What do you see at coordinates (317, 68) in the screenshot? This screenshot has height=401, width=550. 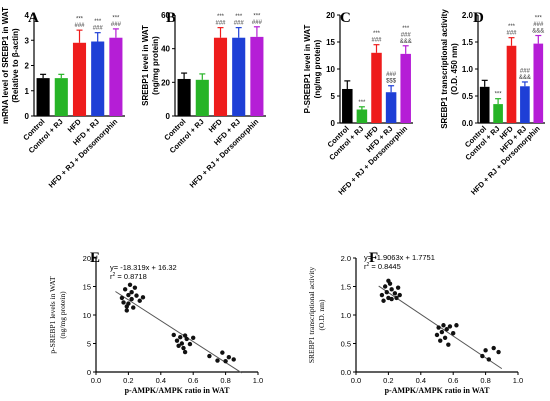 I see `y-axis-label-line: (ng/mg protein)` at bounding box center [317, 68].